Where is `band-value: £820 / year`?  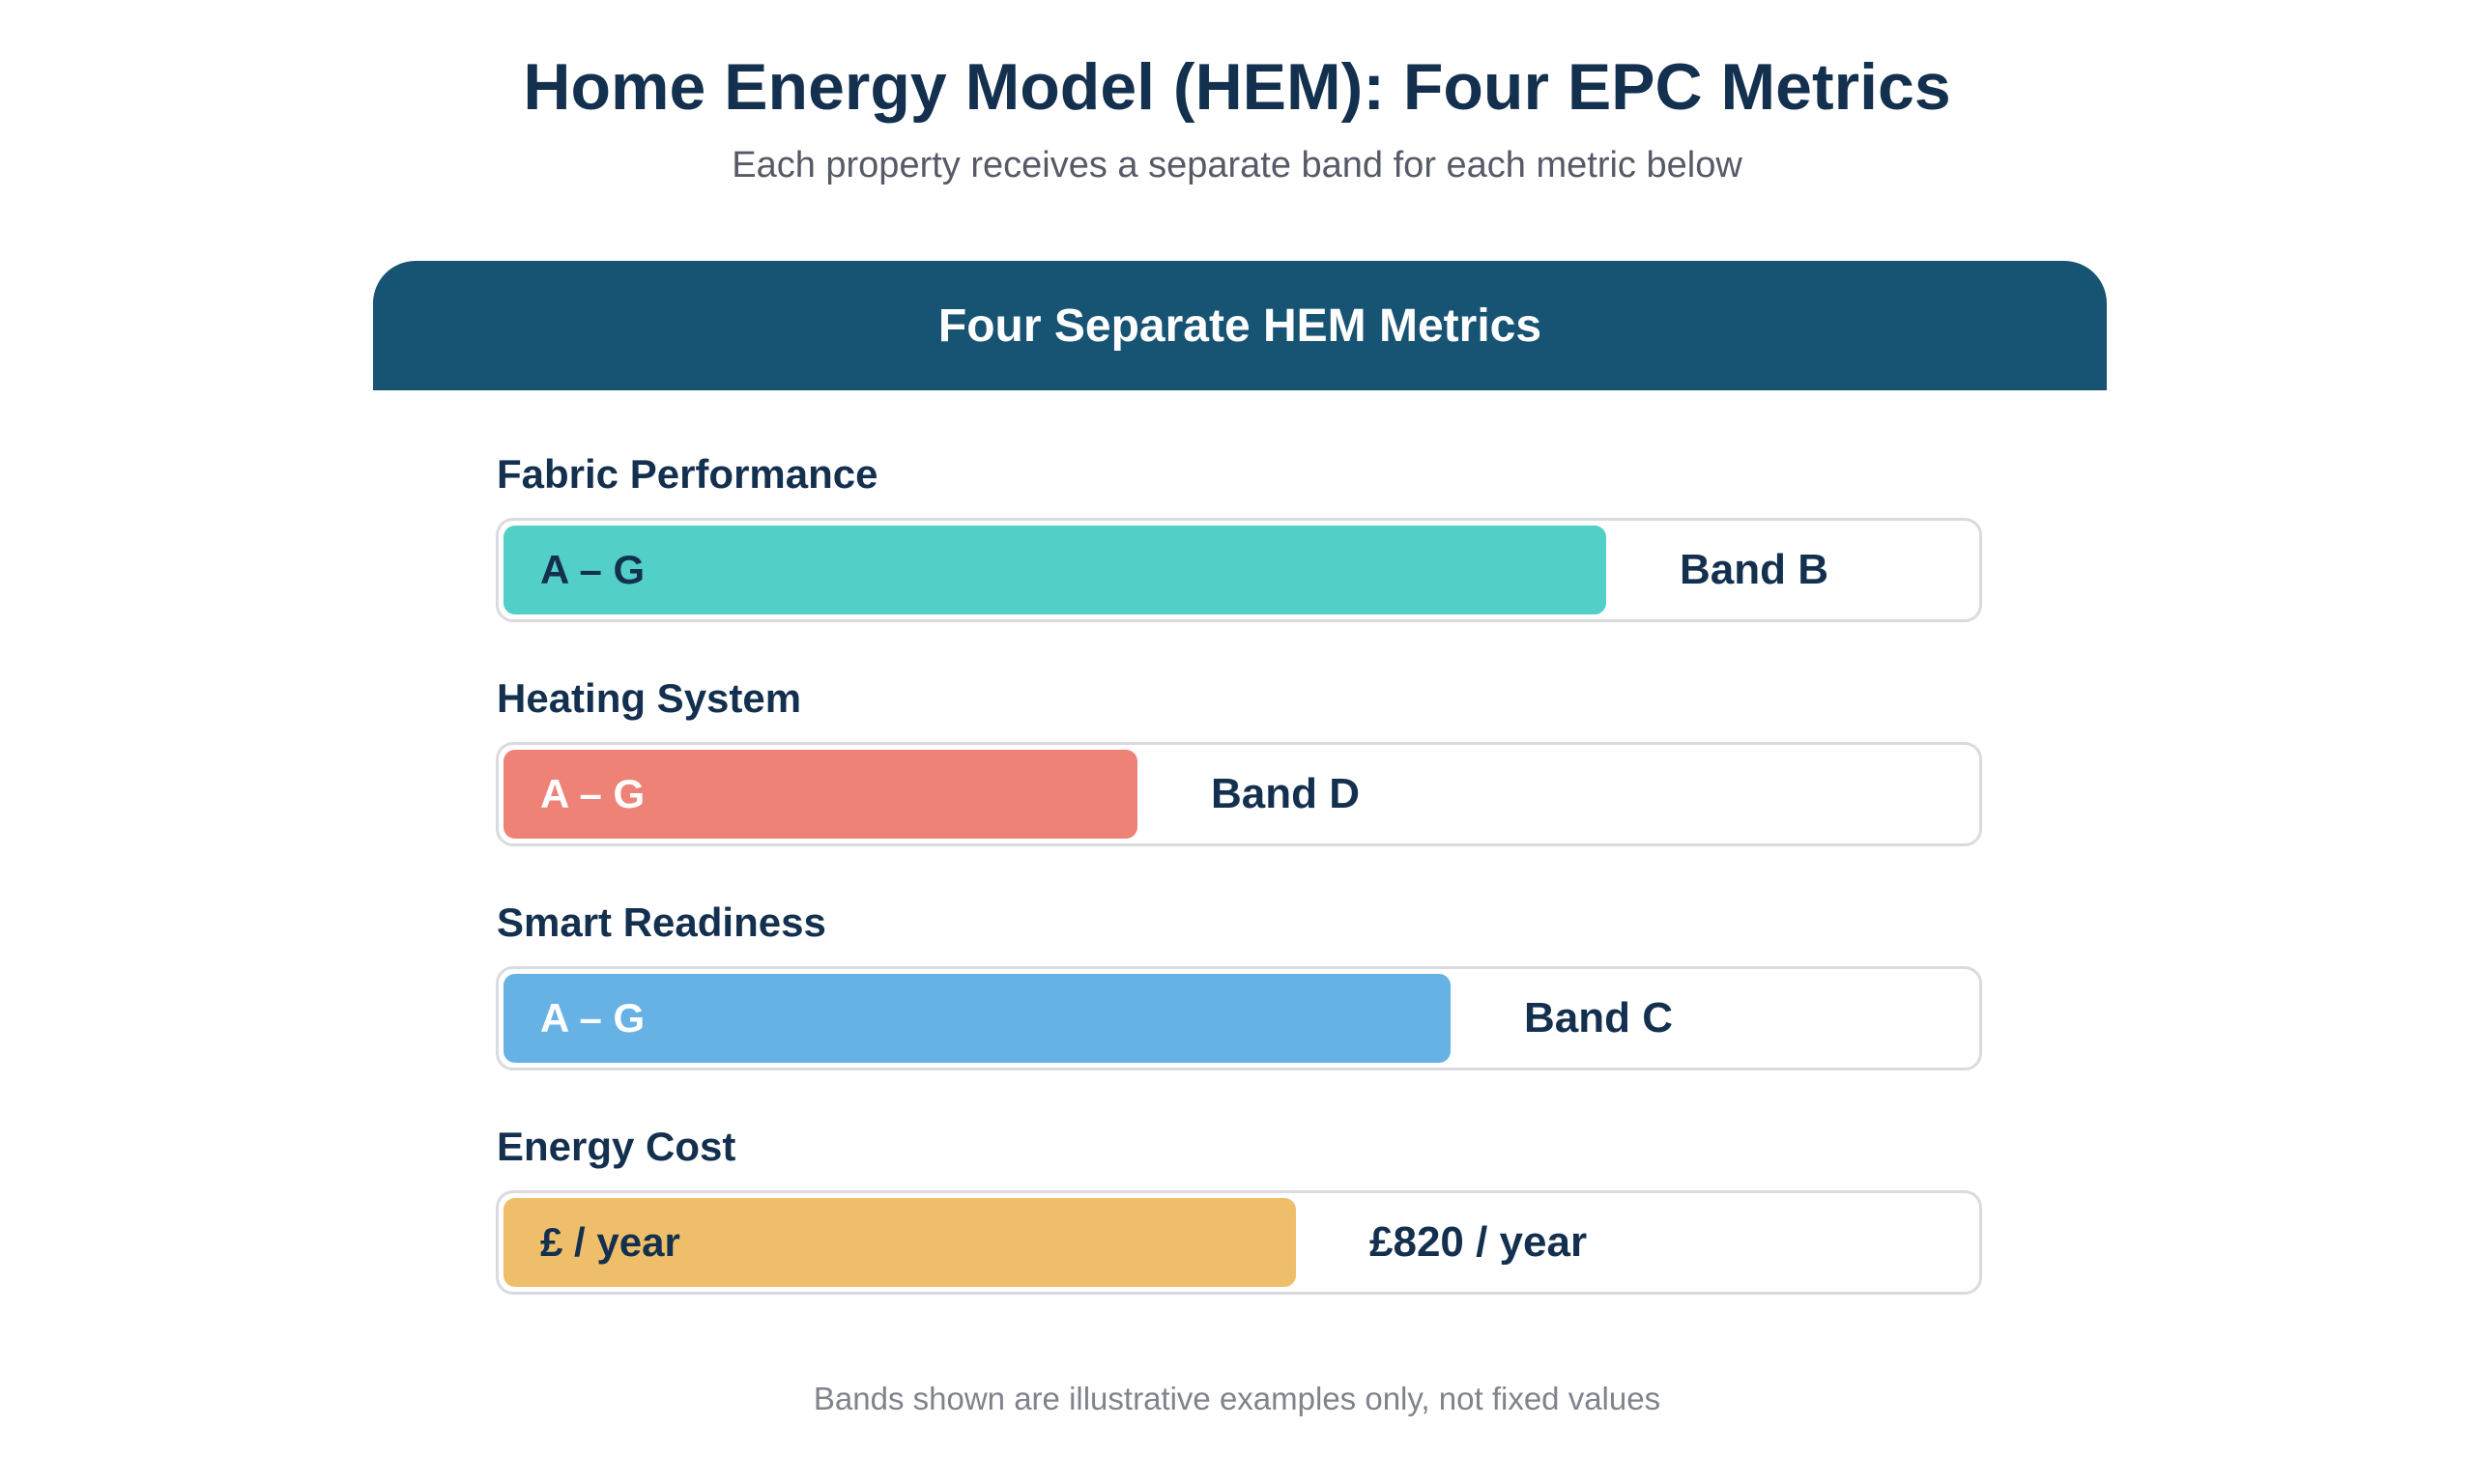 band-value: £820 / year is located at coordinates (1479, 1242).